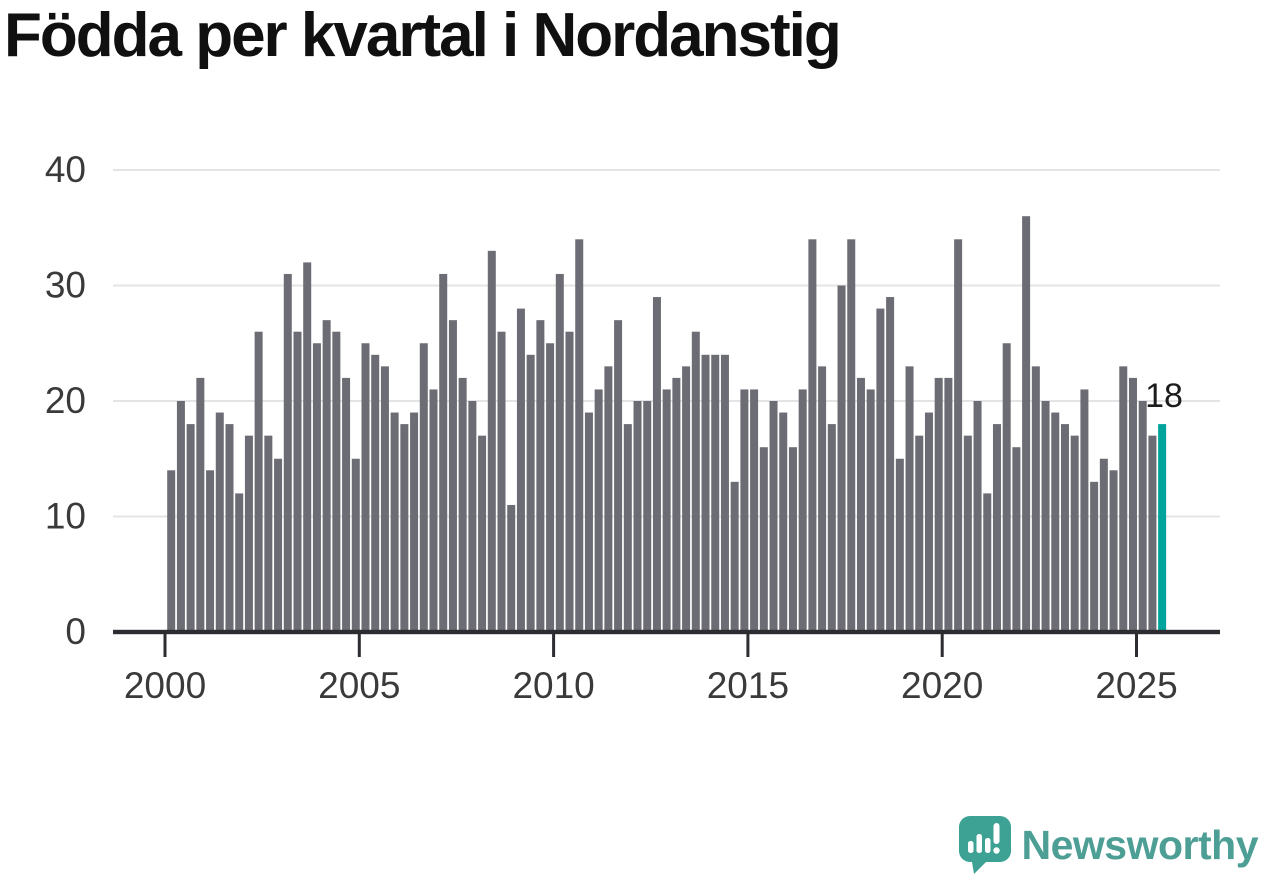 Image resolution: width=1262 pixels, height=879 pixels. Describe the element at coordinates (200, 504) in the screenshot. I see `bar-2000-q4` at that location.